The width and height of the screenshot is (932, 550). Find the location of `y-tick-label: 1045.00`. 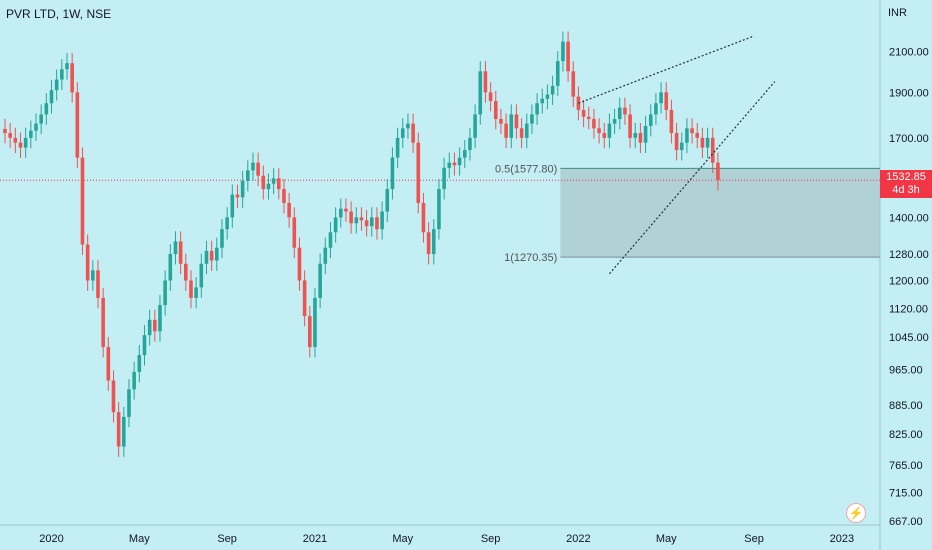

y-tick-label: 1045.00 is located at coordinates (909, 338).